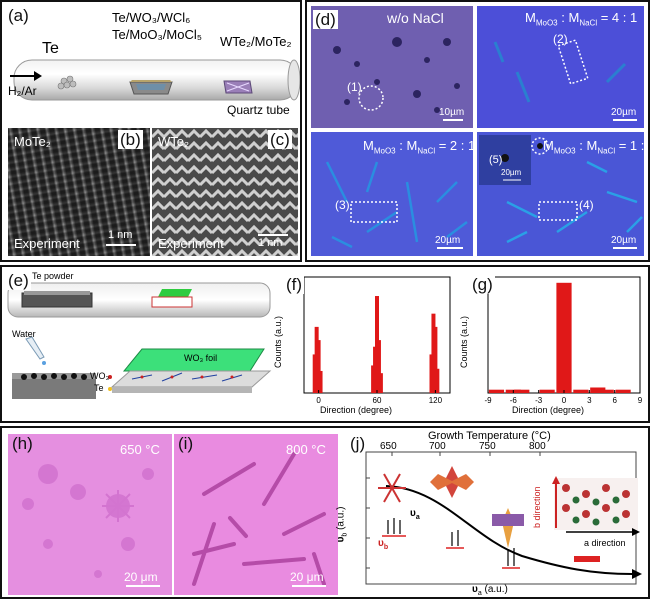 Image resolution: width=650 pixels, height=599 pixels. Describe the element at coordinates (278, 342) in the screenshot. I see `panel-f-ylabel: Counts (a.u.)` at that location.